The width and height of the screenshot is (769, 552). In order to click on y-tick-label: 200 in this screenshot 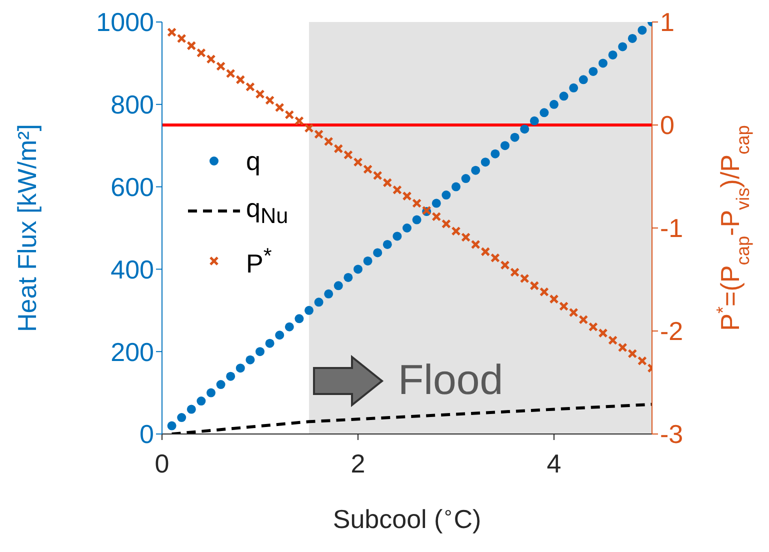, I will do `click(132, 351)`.